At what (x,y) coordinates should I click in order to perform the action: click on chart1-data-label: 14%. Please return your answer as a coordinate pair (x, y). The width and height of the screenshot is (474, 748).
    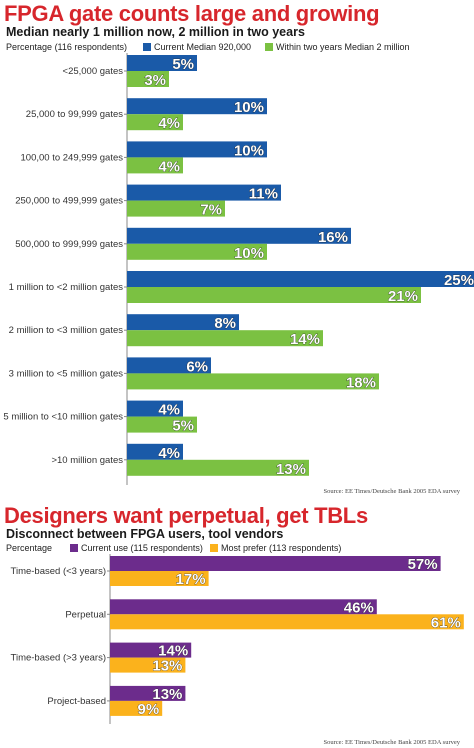
    Looking at the image, I should click on (305, 339).